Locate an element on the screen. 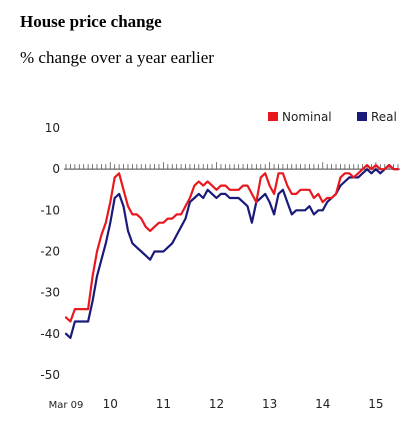 Image resolution: width=418 pixels, height=421 pixels. y-tick-label: 0 is located at coordinates (56, 169).